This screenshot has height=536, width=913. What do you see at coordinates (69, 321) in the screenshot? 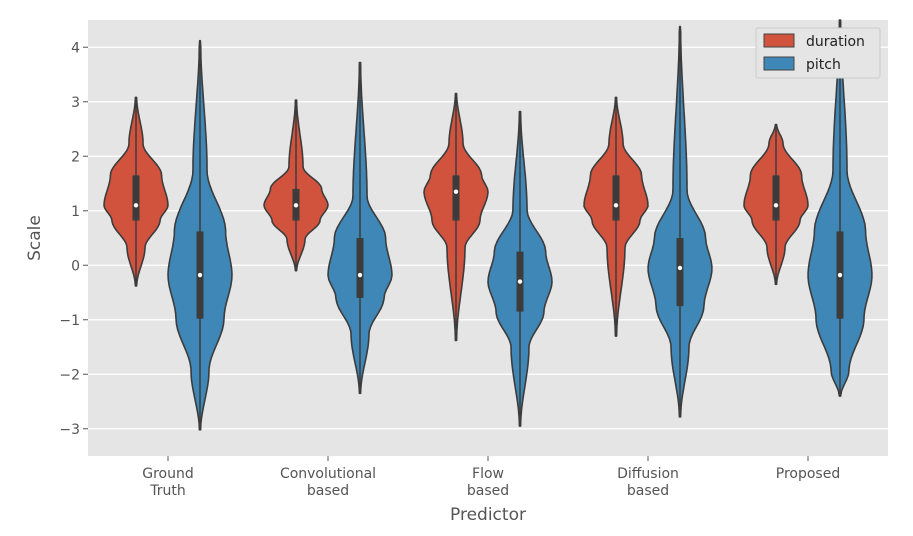
I see `y-tick-label: −1` at bounding box center [69, 321].